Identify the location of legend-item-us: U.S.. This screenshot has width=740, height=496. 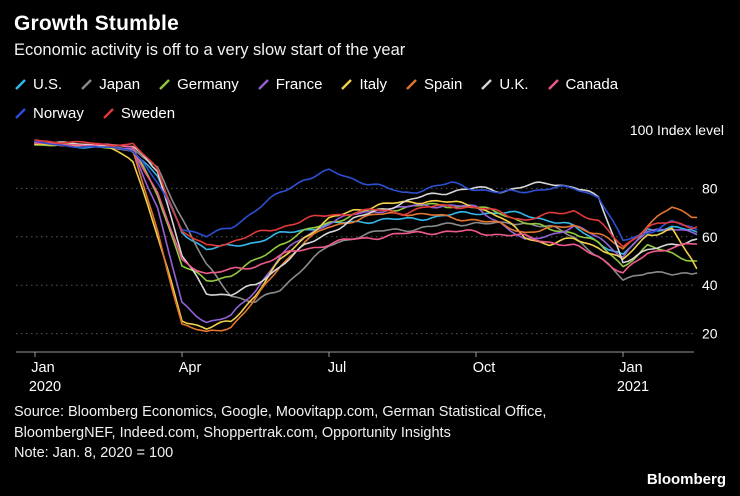
(38, 84).